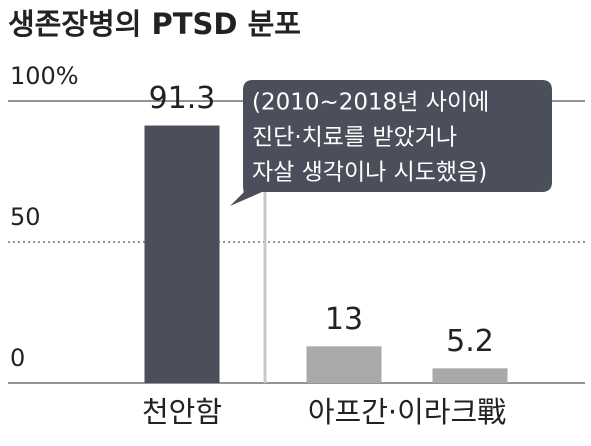 This screenshot has height=446, width=591. I want to click on annotation: (2010~2018년 사이에, so click(370, 103).